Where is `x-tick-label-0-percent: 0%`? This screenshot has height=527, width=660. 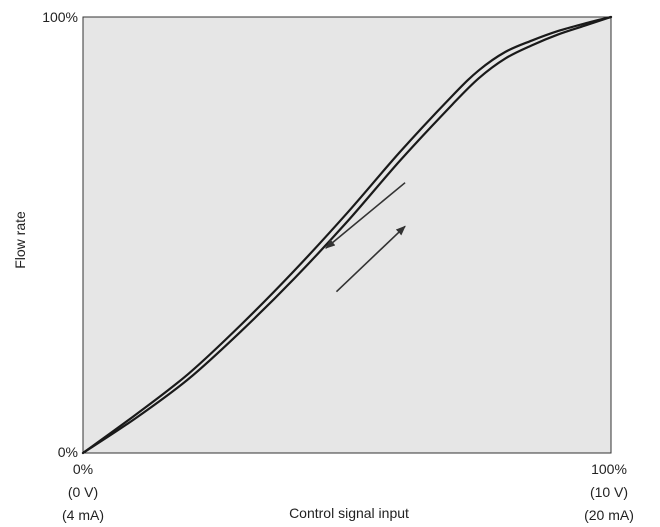 x-tick-label-0-percent: 0% is located at coordinates (83, 469).